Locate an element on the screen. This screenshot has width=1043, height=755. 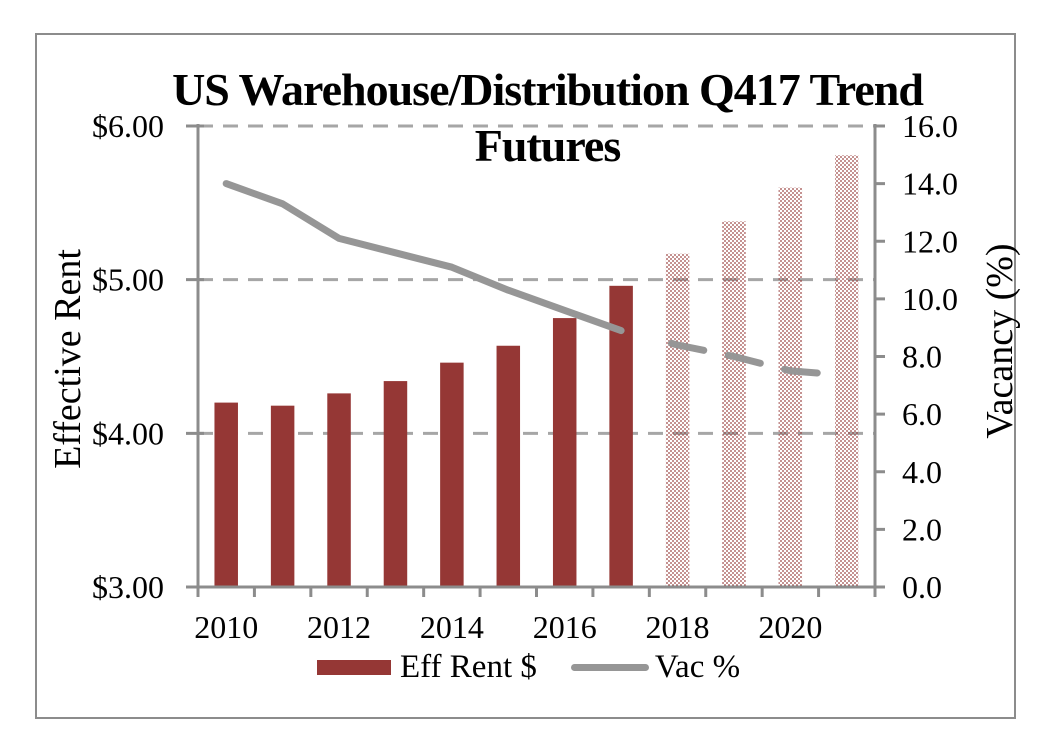
right-axis-tick-label: 2.0 is located at coordinates (922, 529).